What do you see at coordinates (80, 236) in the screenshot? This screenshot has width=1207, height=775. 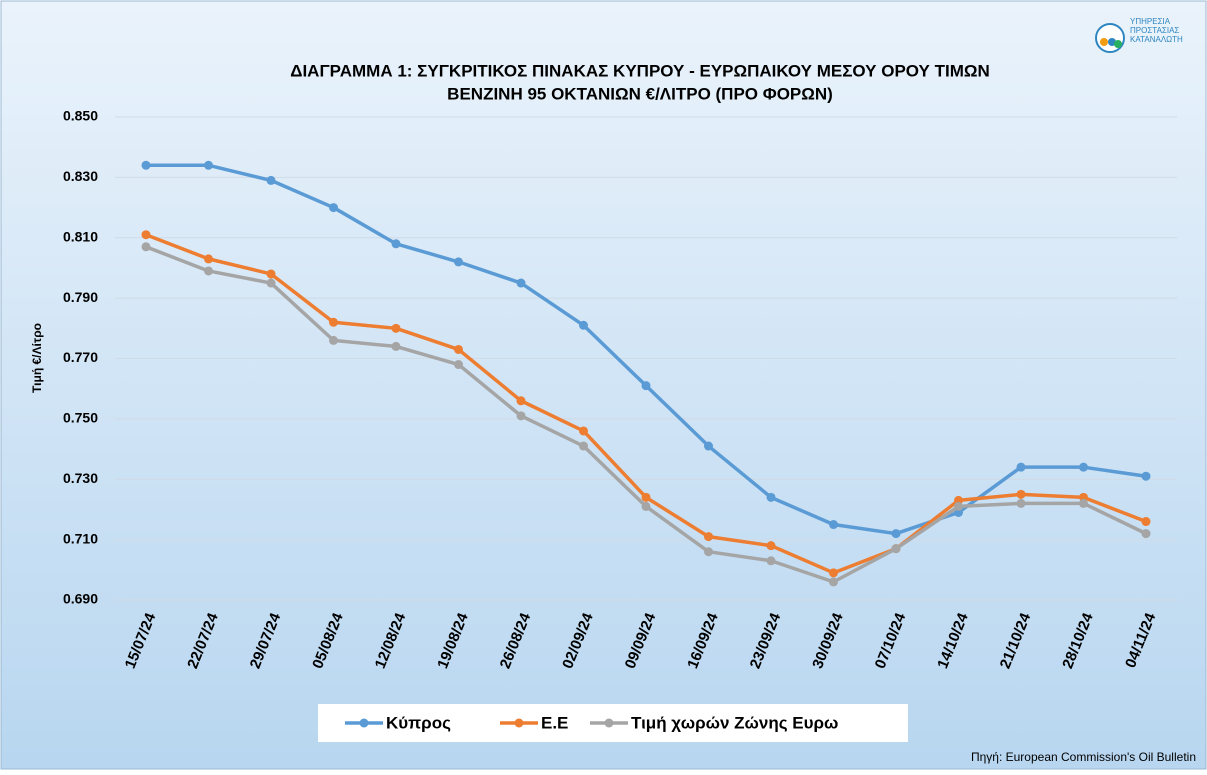 I see `y-tick-label: 0.810` at bounding box center [80, 236].